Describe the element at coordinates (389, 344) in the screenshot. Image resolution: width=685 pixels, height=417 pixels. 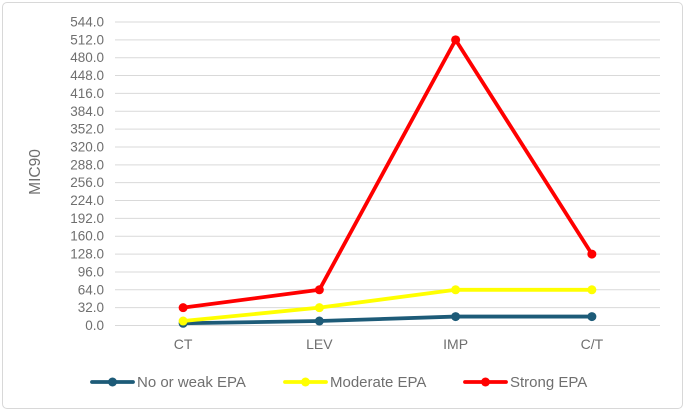
I see `x-axis-category-labels: CT LEV IMP C/T` at that location.